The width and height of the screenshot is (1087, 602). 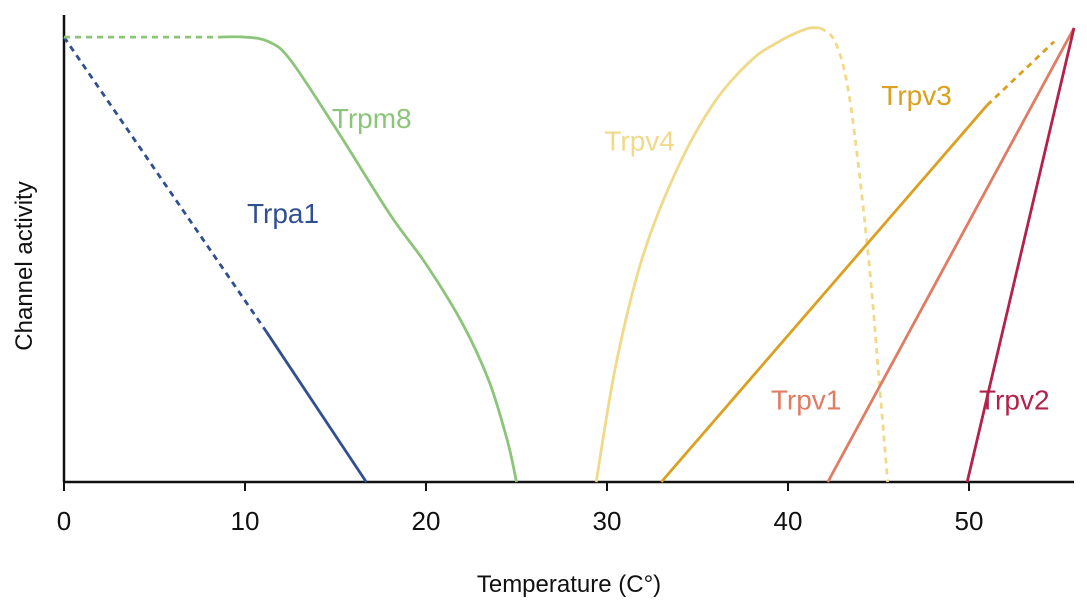 I want to click on x-tick-label: 10, so click(x=245, y=521).